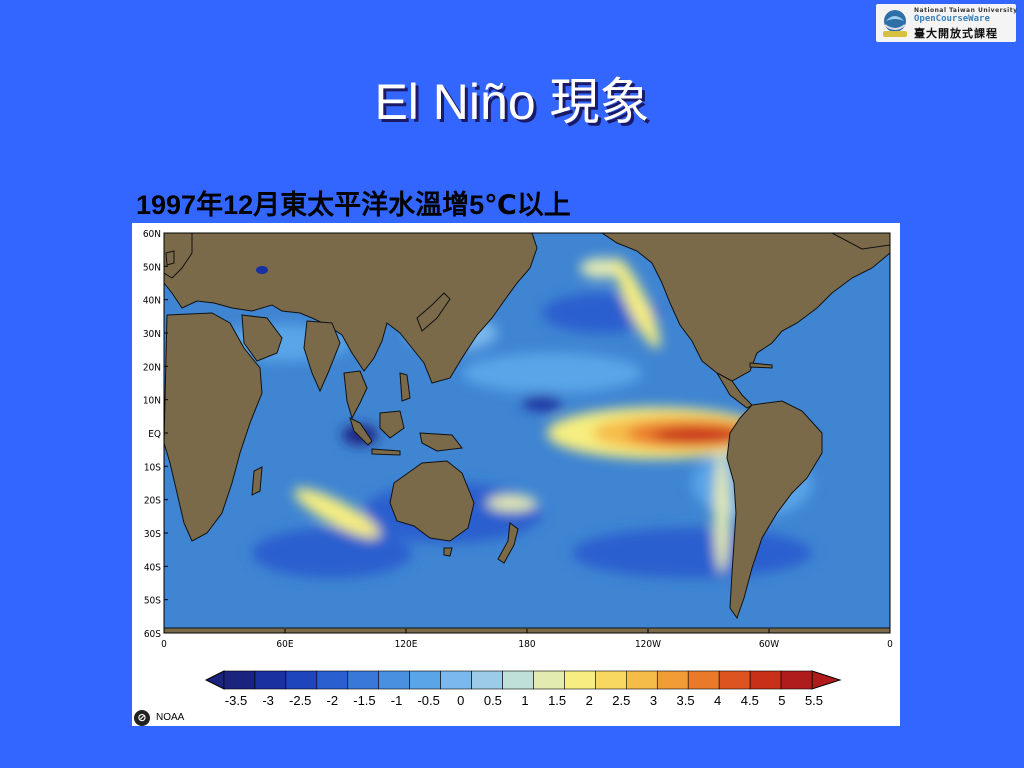 This screenshot has width=1024, height=768. What do you see at coordinates (750, 700) in the screenshot?
I see `colorbar-label: 4.5` at bounding box center [750, 700].